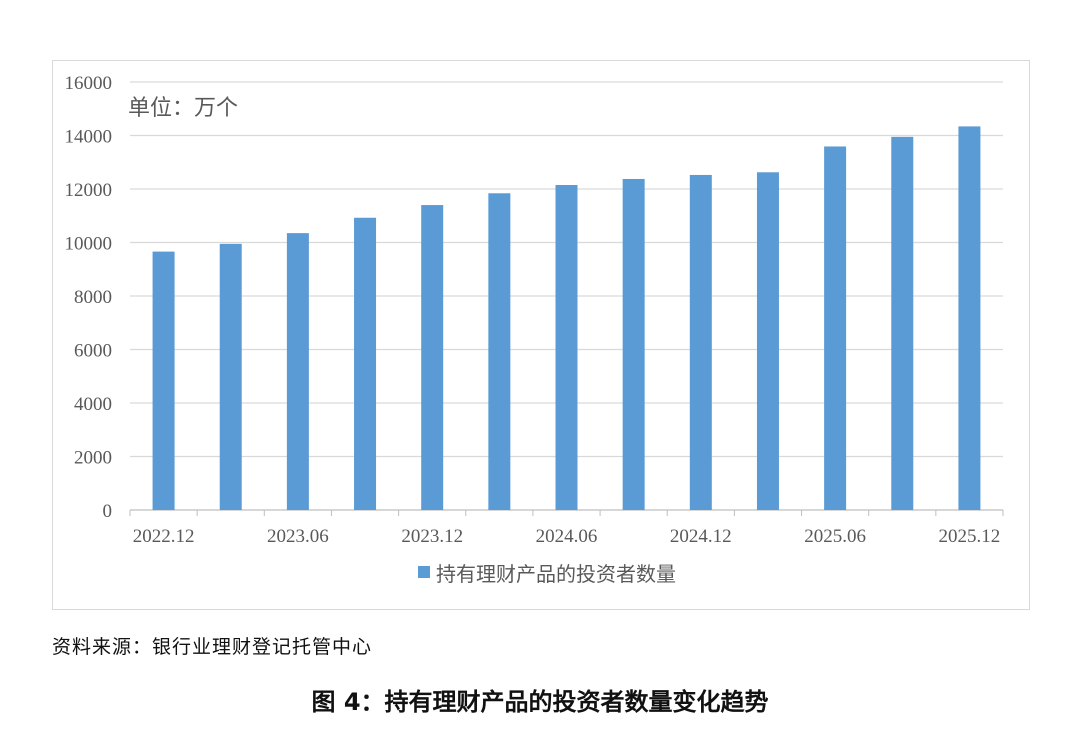 The height and width of the screenshot is (732, 1080). What do you see at coordinates (970, 536) in the screenshot?
I see `x-tick-label: 2025.12` at bounding box center [970, 536].